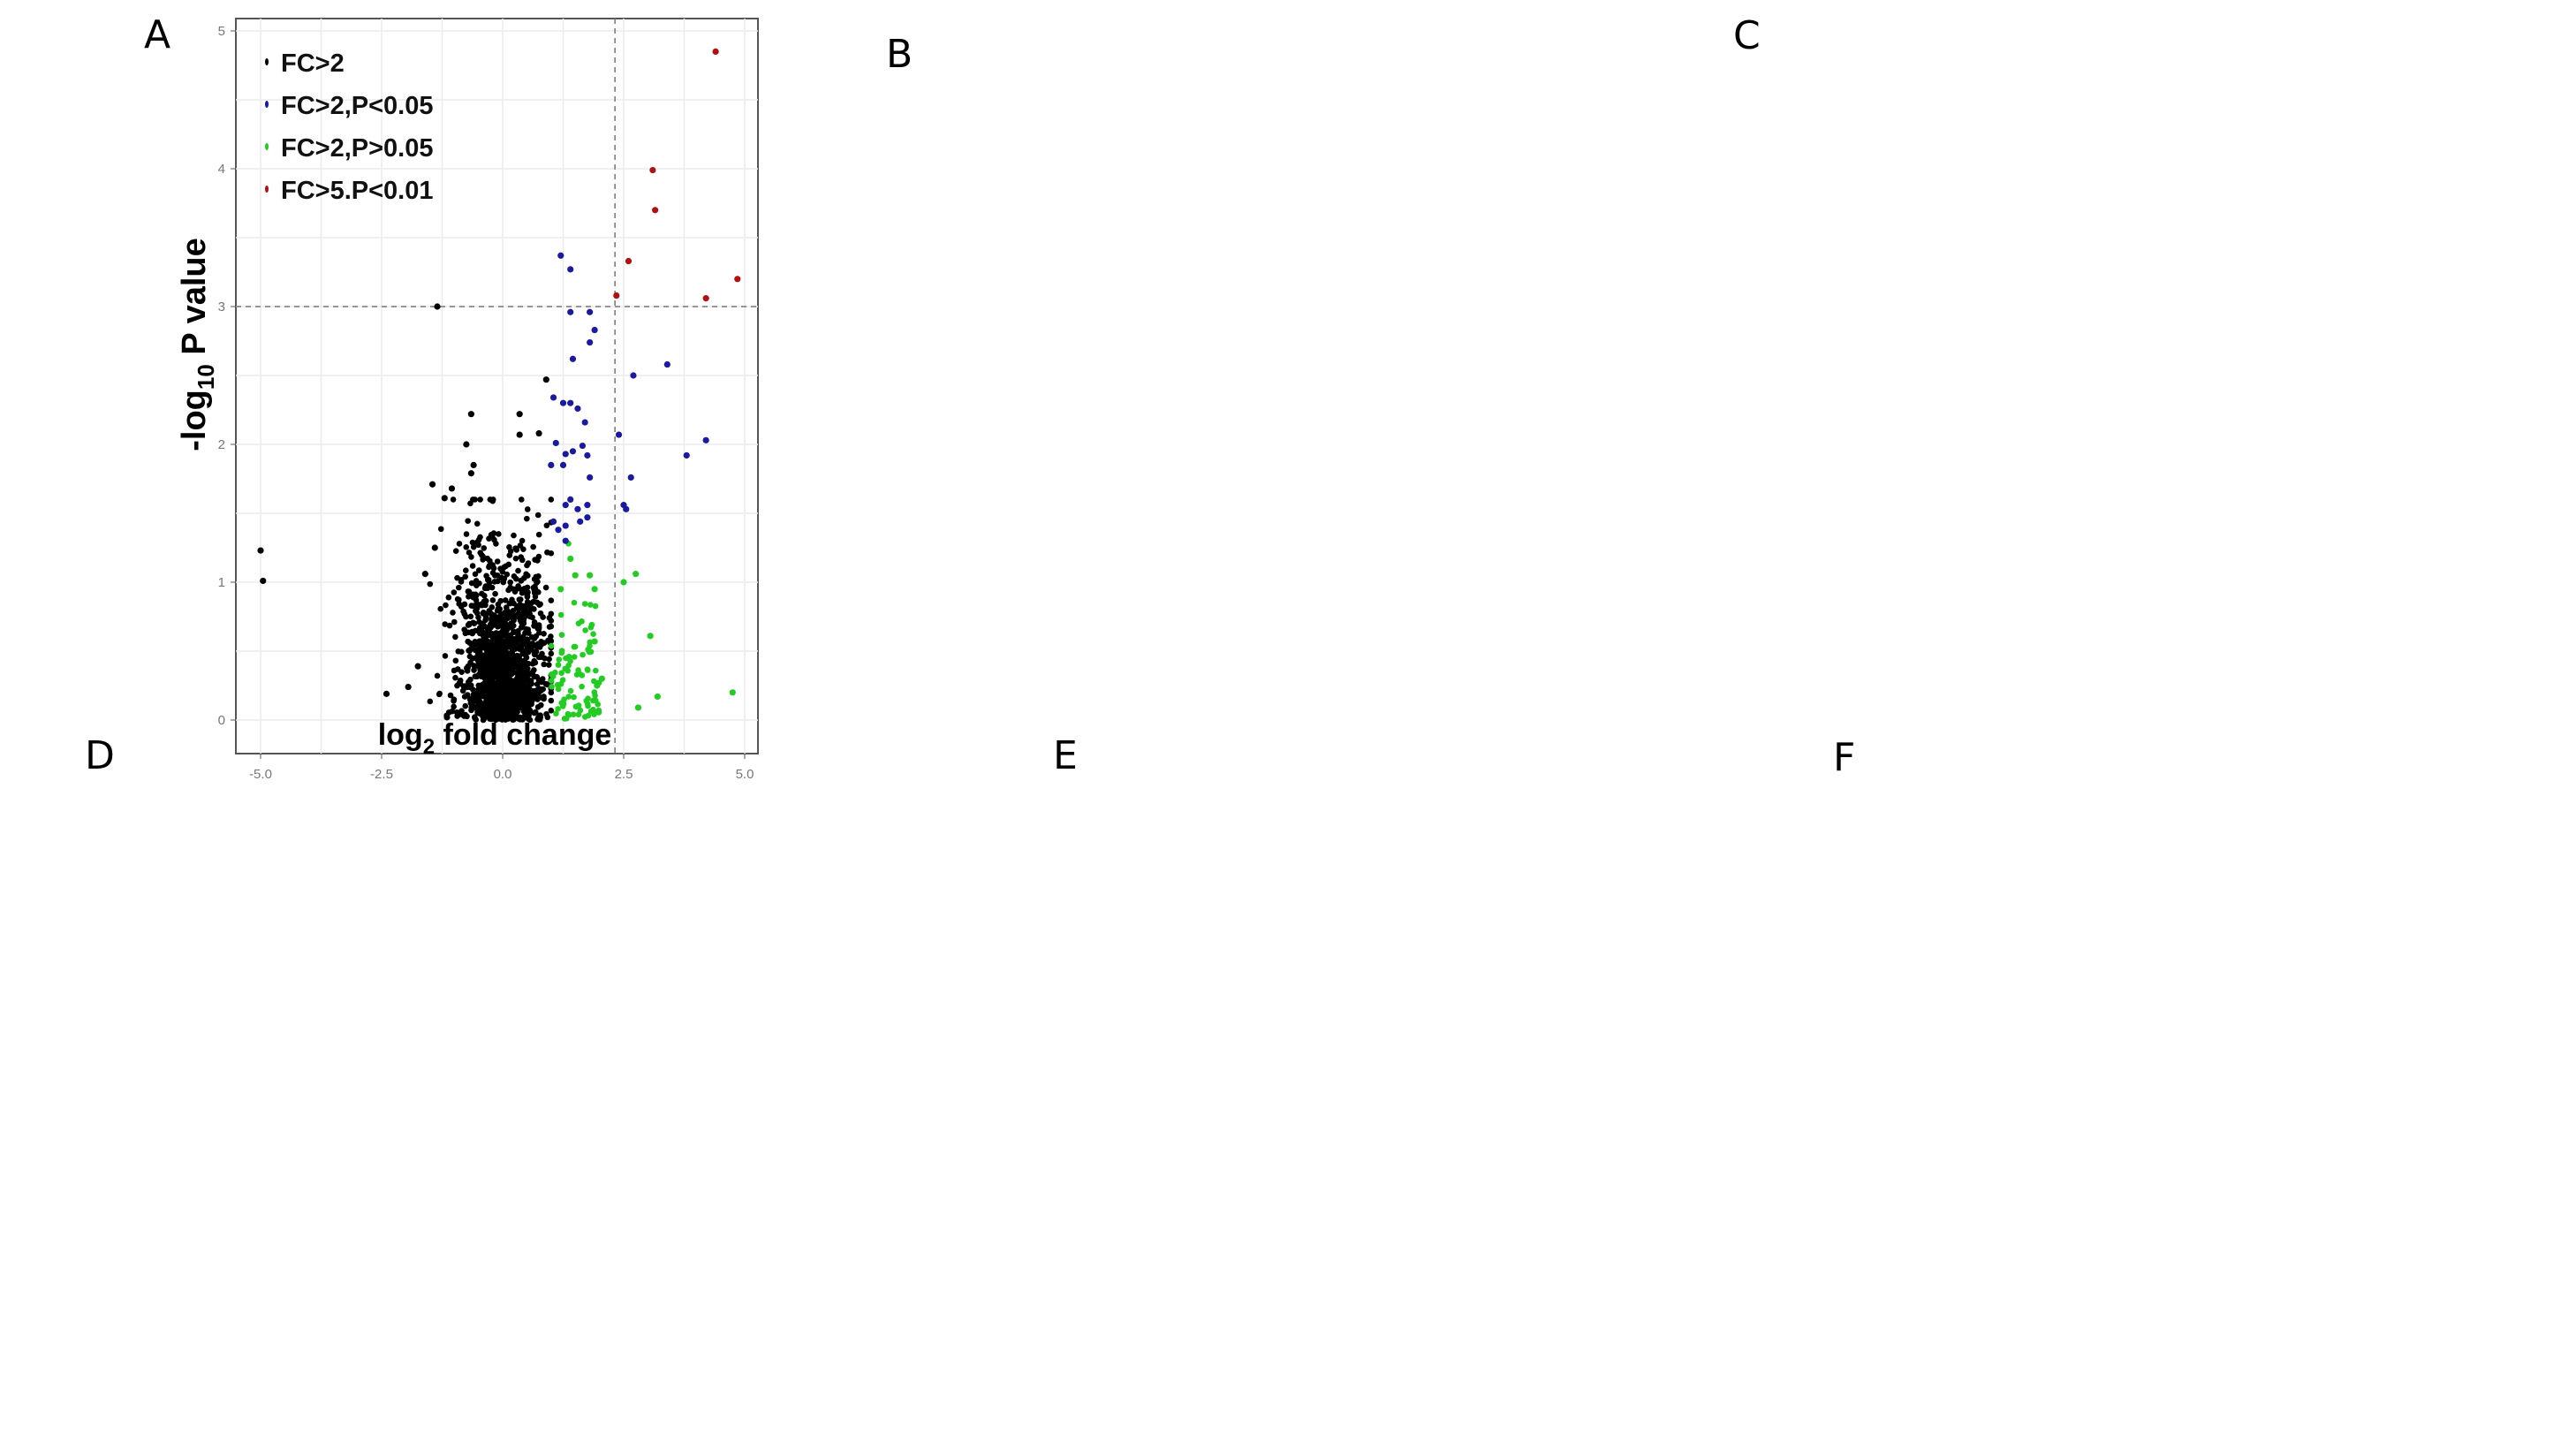 This screenshot has width=2576, height=1448. What do you see at coordinates (221, 169) in the screenshot?
I see `y-tick-label: 4` at bounding box center [221, 169].